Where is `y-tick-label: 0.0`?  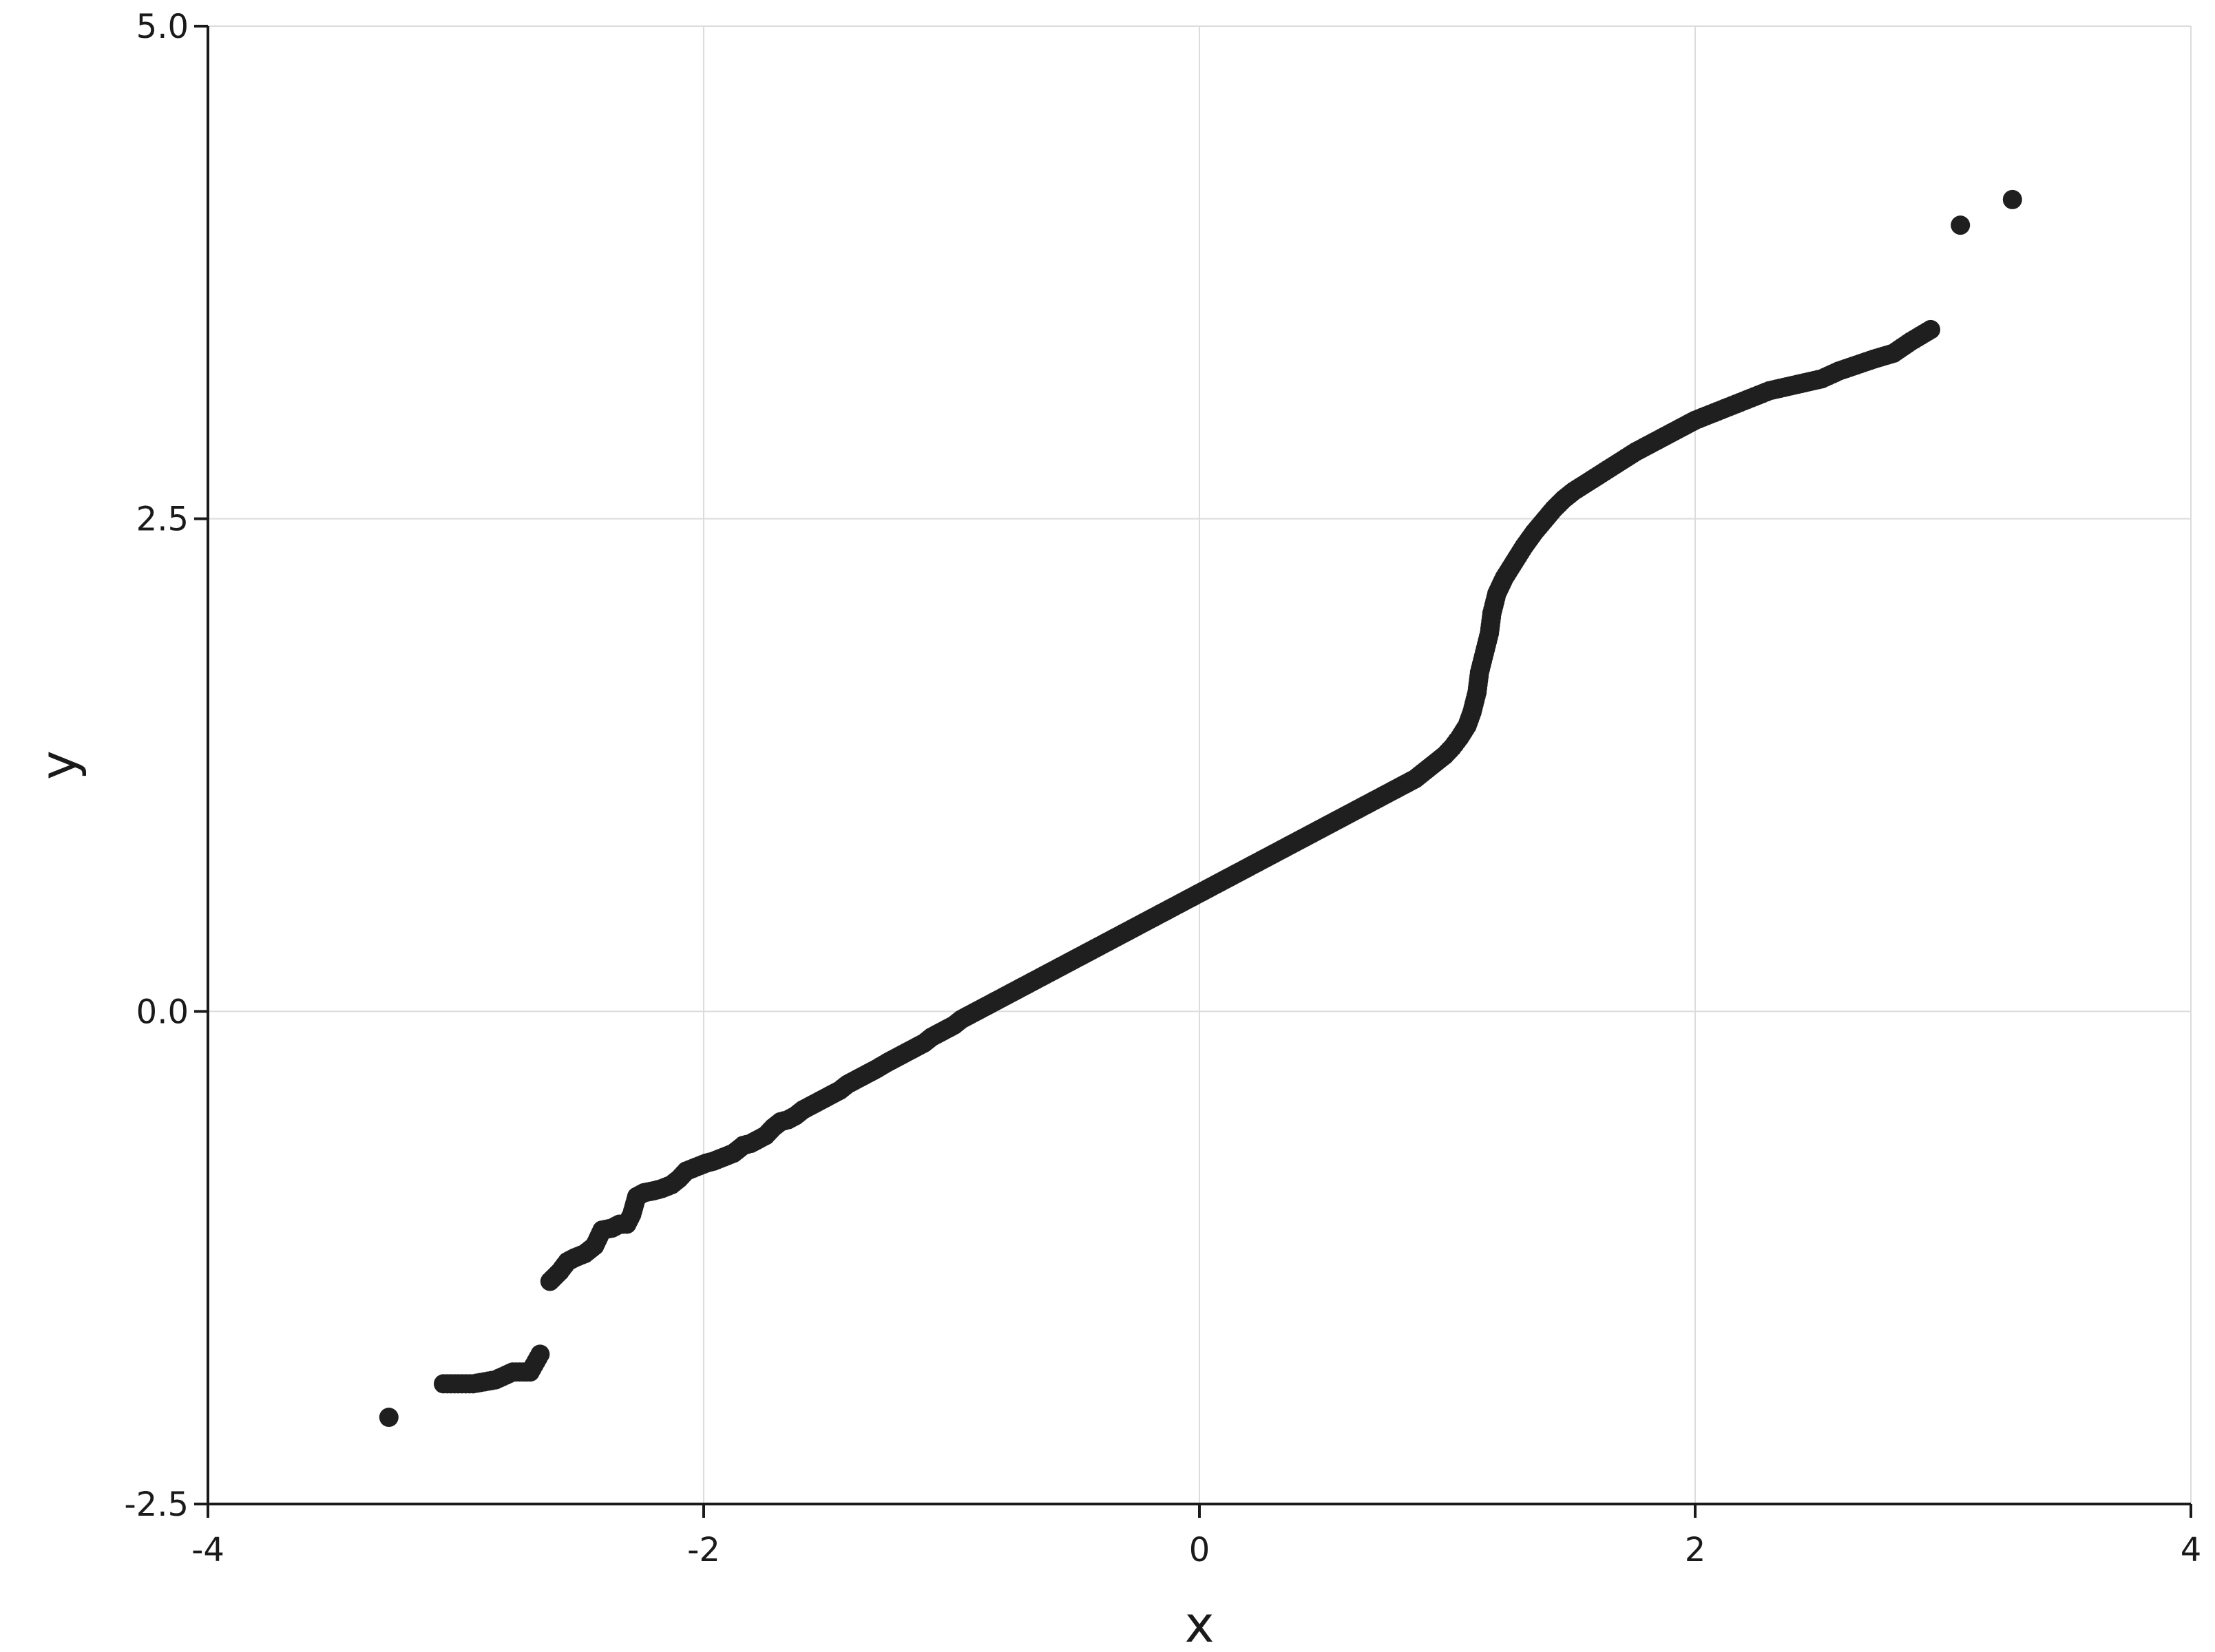 y-tick-label: 0.0 is located at coordinates (163, 1012).